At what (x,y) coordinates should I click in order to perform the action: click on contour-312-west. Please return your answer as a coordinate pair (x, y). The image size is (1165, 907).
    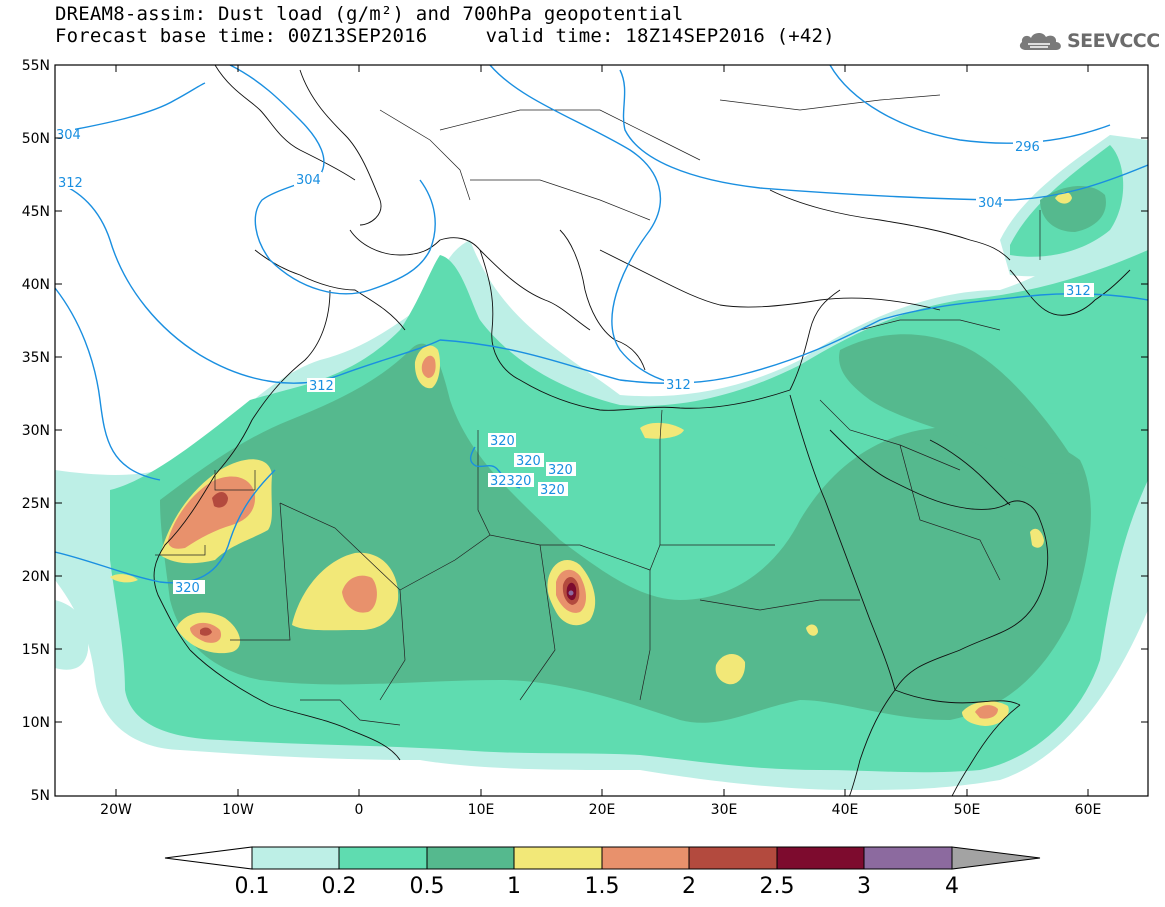
    Looking at the image, I should click on (248, 282).